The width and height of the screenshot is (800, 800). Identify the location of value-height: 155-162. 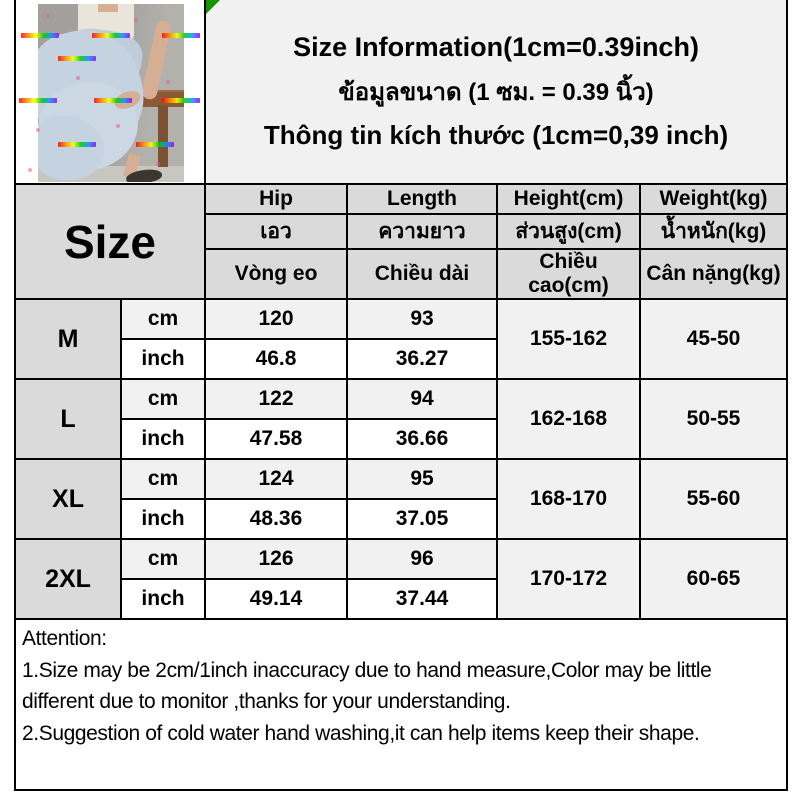
(568, 339).